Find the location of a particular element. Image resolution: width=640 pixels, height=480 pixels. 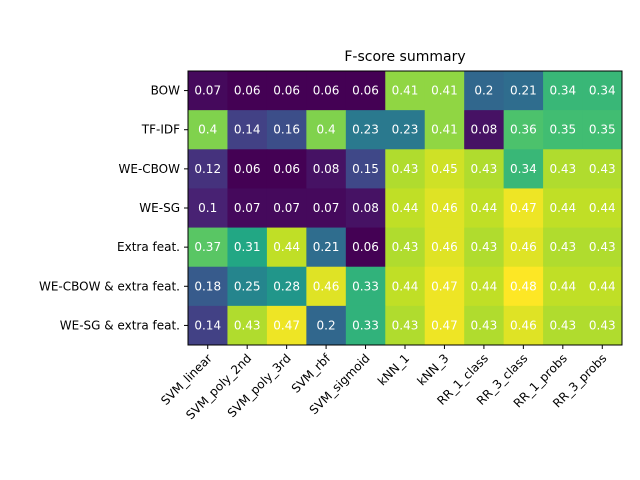

cell-value-label: 0.37 is located at coordinates (207, 247).